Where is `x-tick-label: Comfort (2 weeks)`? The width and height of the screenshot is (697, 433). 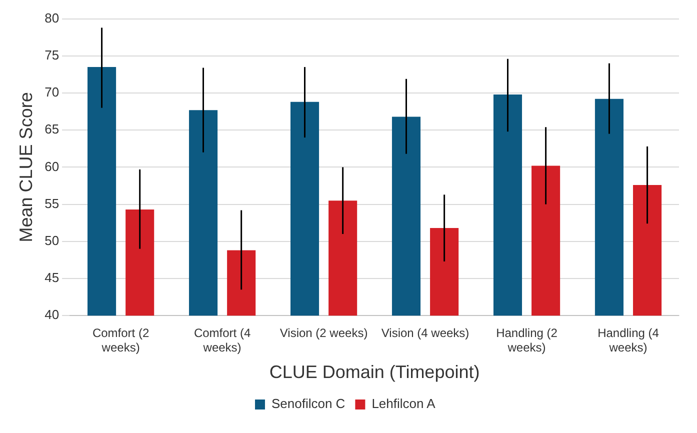 x-tick-label: Comfort (2 weeks) is located at coordinates (121, 340).